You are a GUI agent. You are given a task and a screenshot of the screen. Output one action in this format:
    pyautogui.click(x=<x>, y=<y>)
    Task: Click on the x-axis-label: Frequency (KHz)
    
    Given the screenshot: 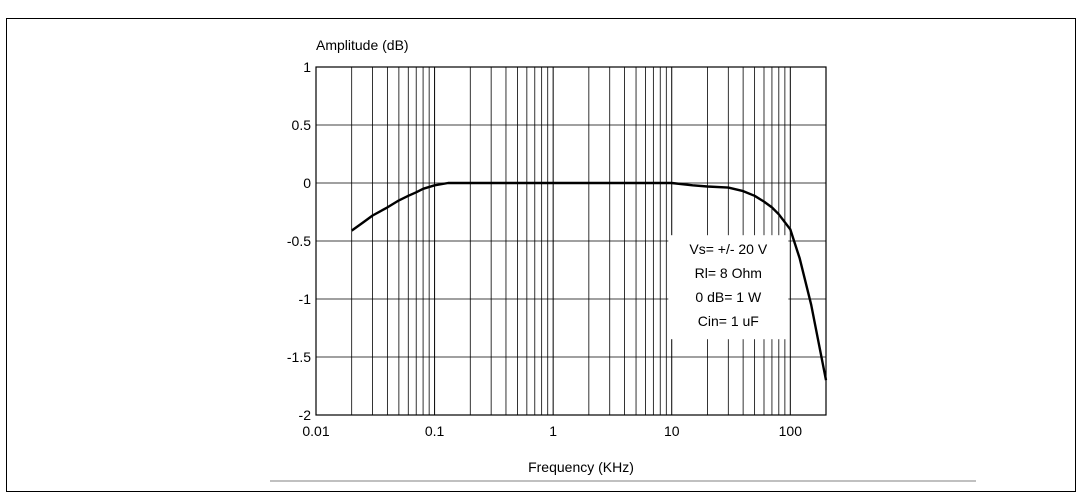 What is the action you would take?
    pyautogui.click(x=581, y=467)
    